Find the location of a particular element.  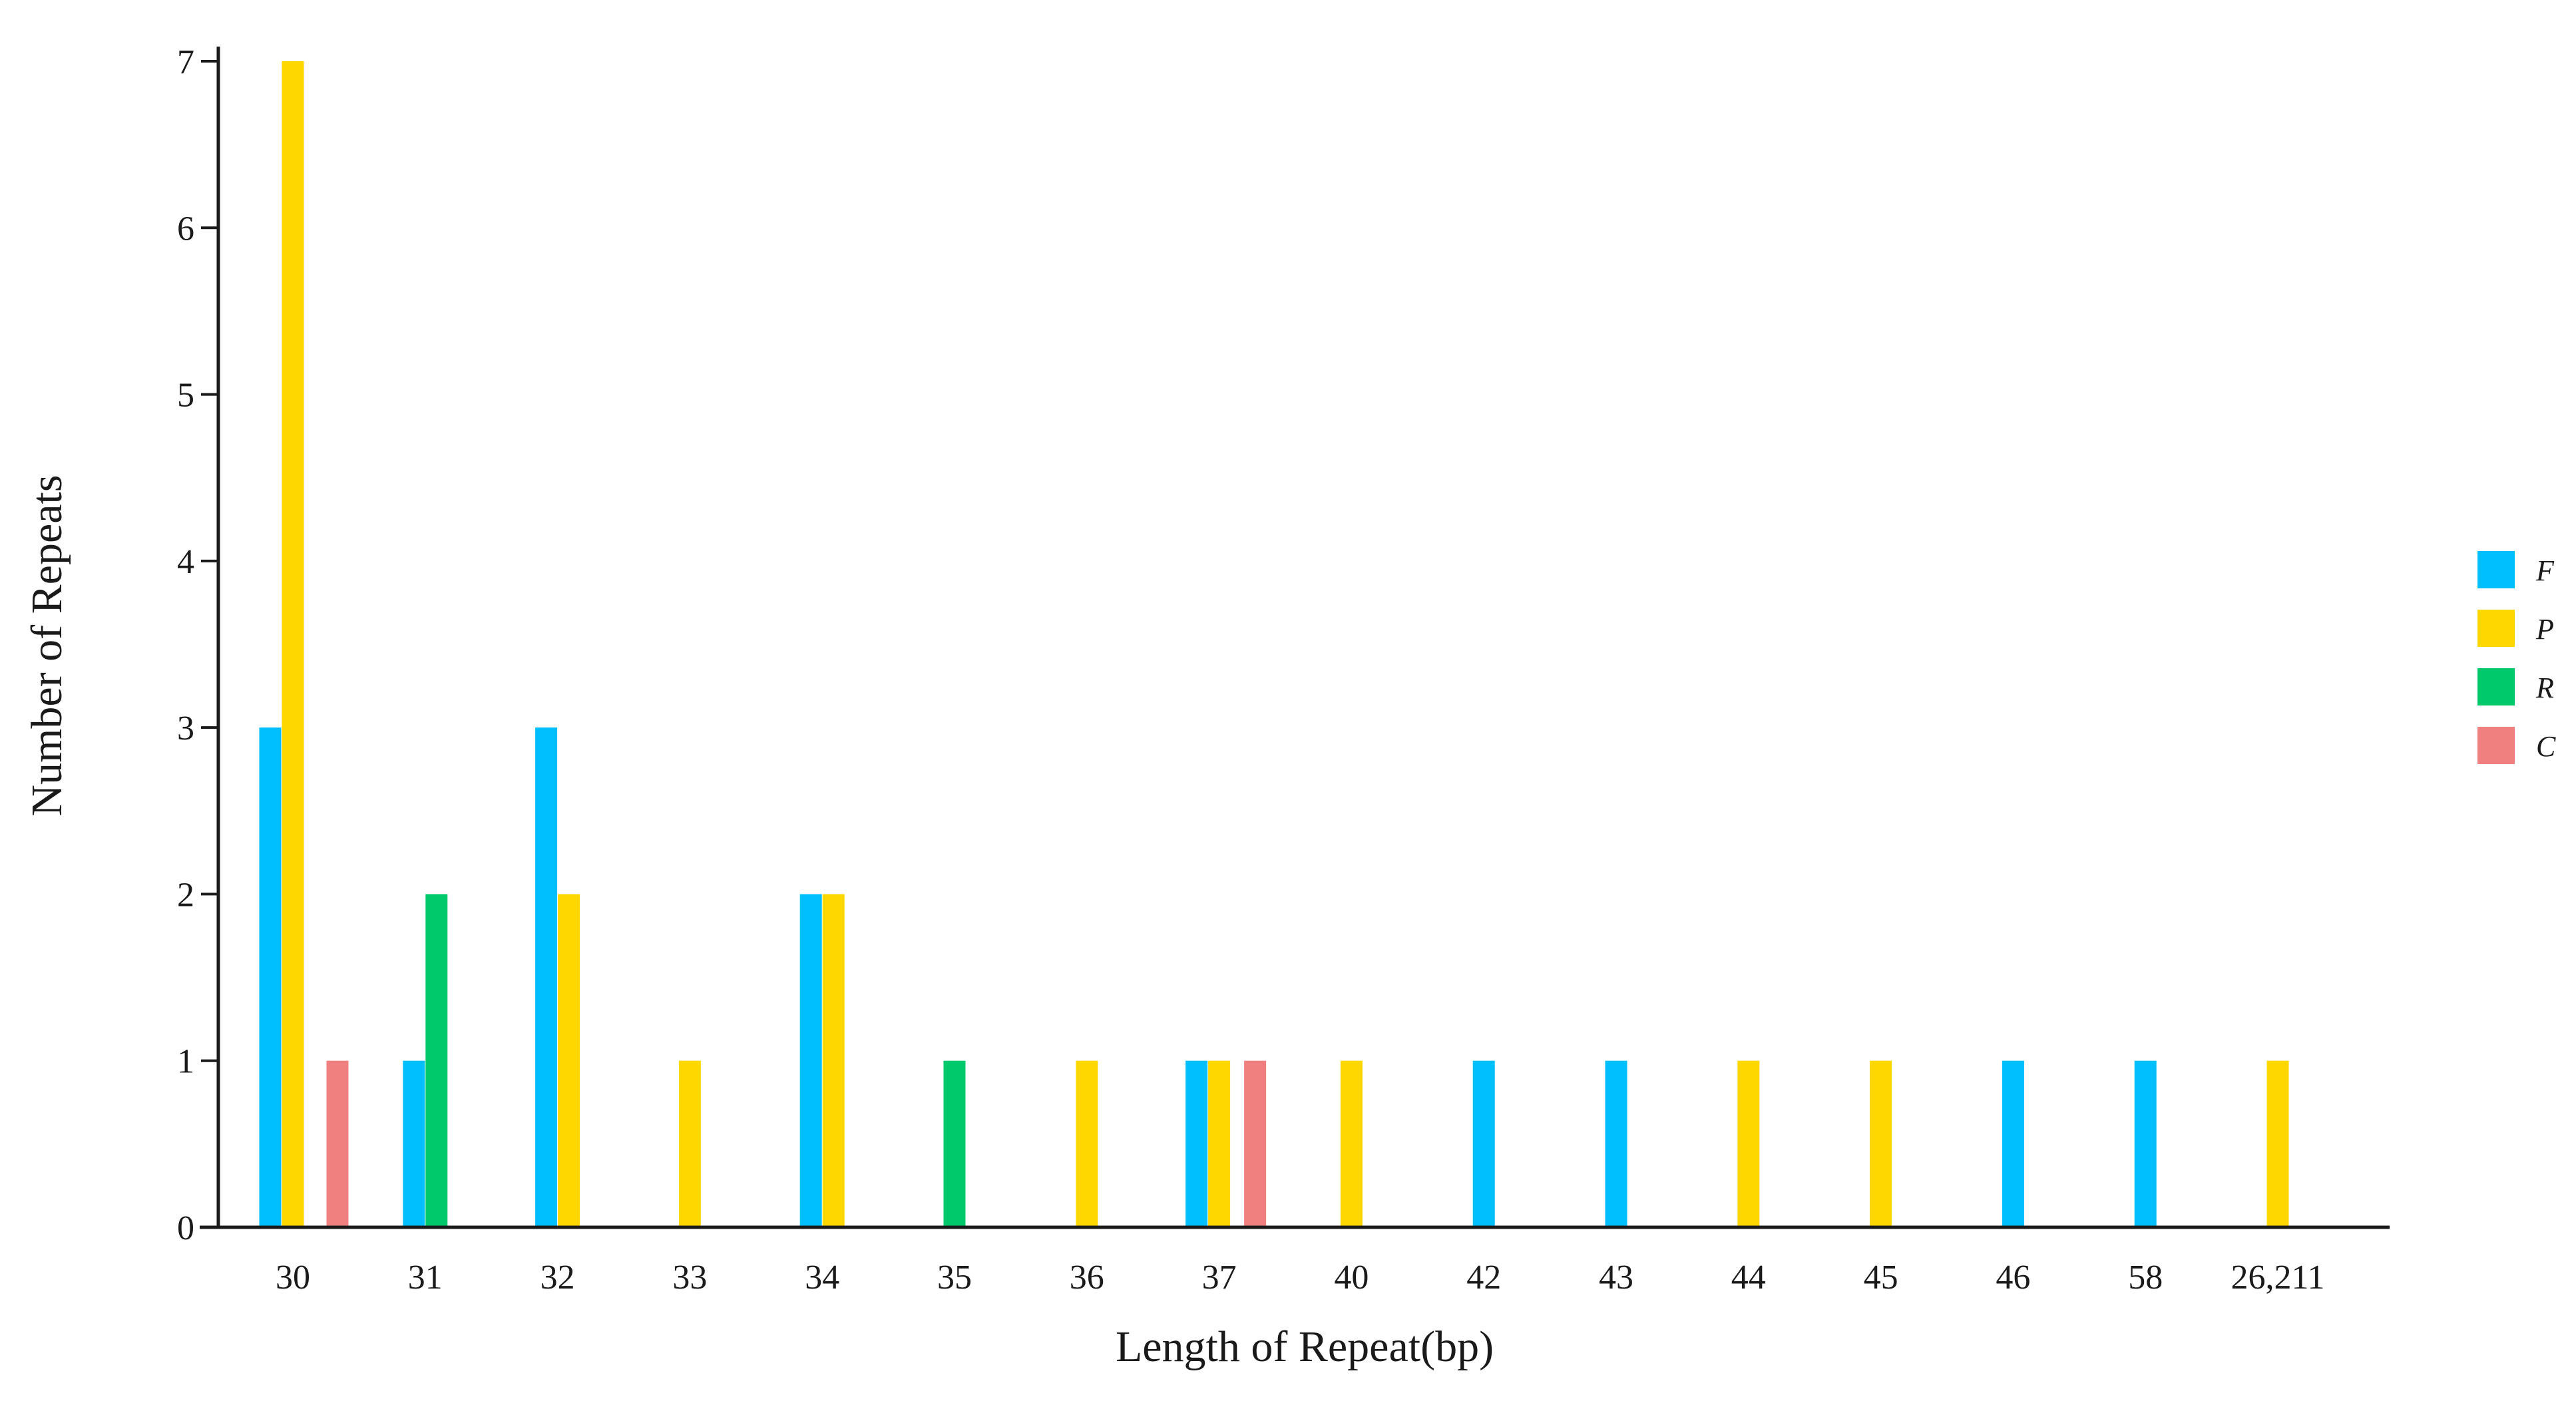

x-tick-label: 33 is located at coordinates (689, 1278).